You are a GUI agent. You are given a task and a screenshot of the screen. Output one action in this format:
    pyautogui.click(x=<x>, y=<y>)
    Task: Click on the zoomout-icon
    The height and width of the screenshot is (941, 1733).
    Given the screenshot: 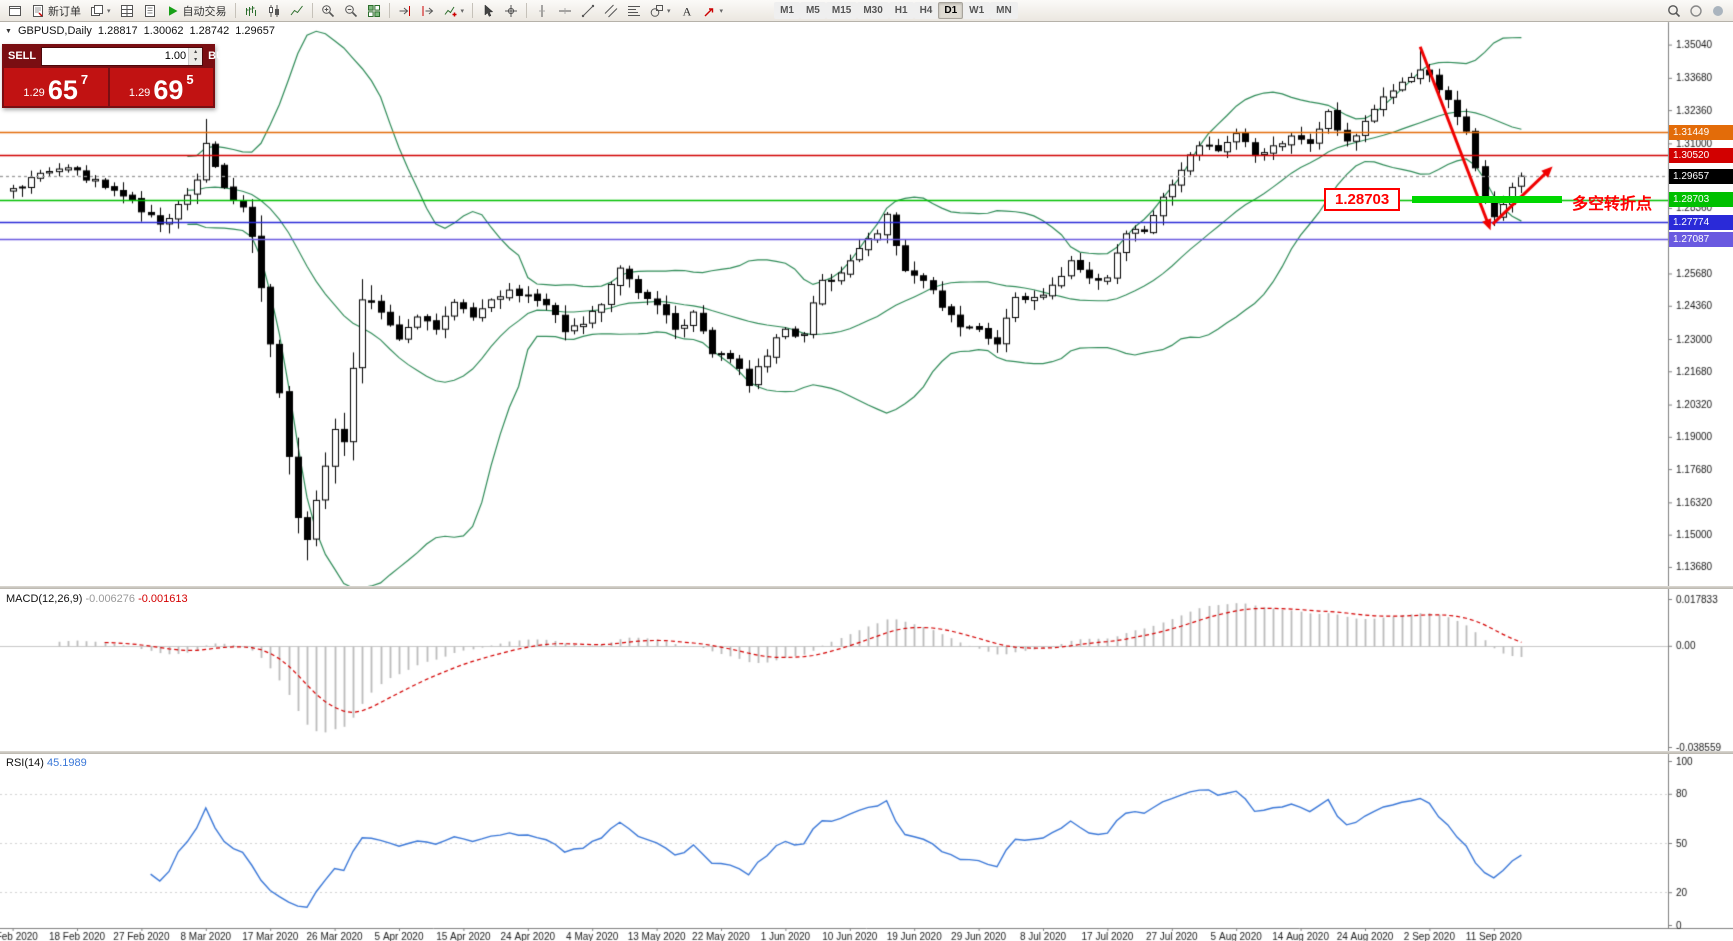 What is the action you would take?
    pyautogui.click(x=351, y=11)
    